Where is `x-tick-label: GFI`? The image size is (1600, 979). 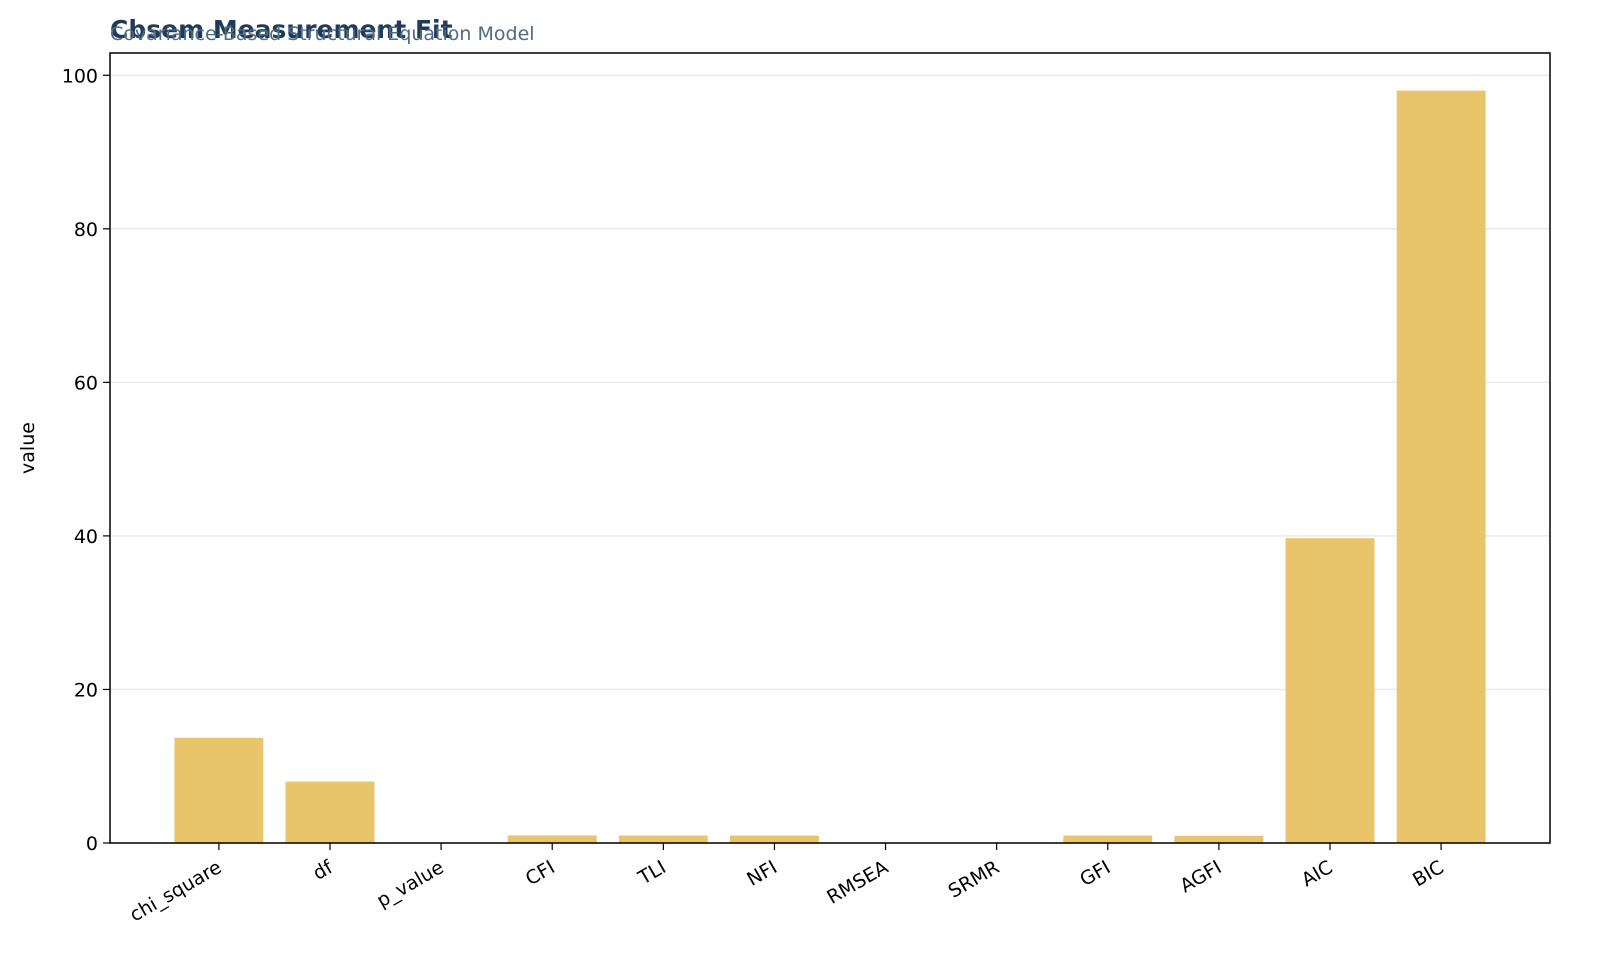 x-tick-label: GFI is located at coordinates (1095, 873).